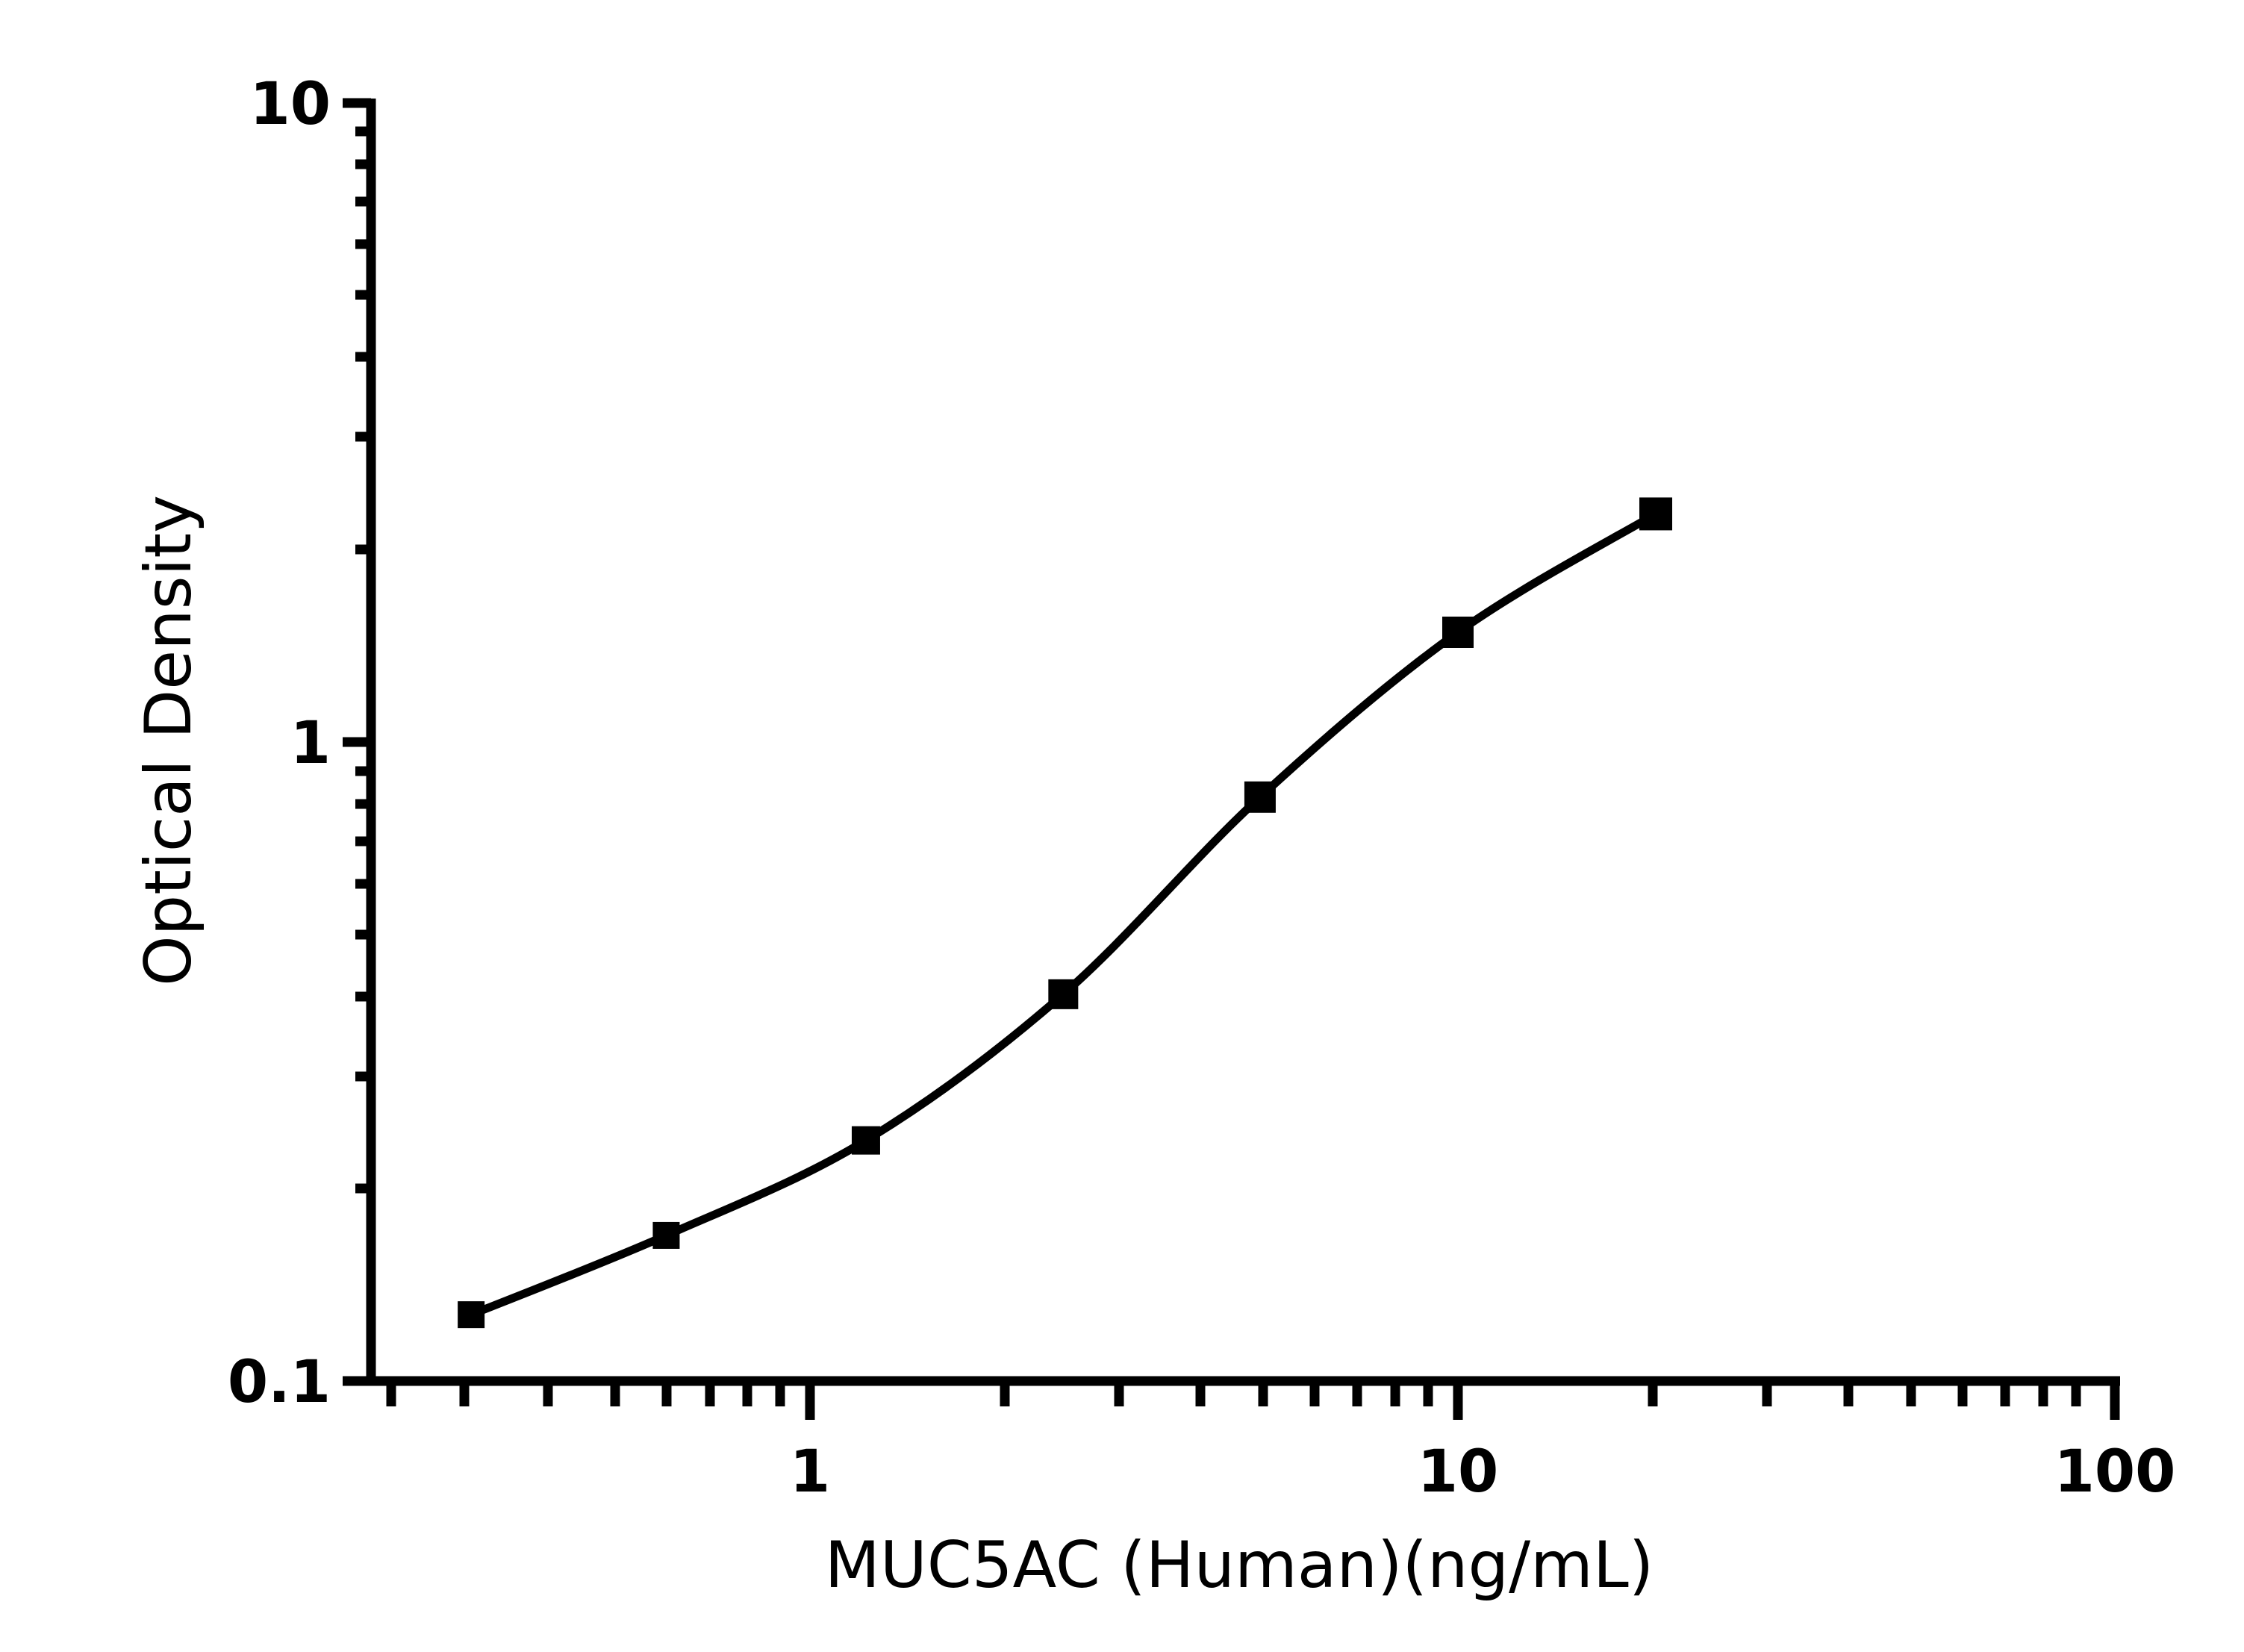 This screenshot has height=1652, width=2244. Describe the element at coordinates (363, 341) in the screenshot. I see `y-axis-minor-ticks-upper` at that location.